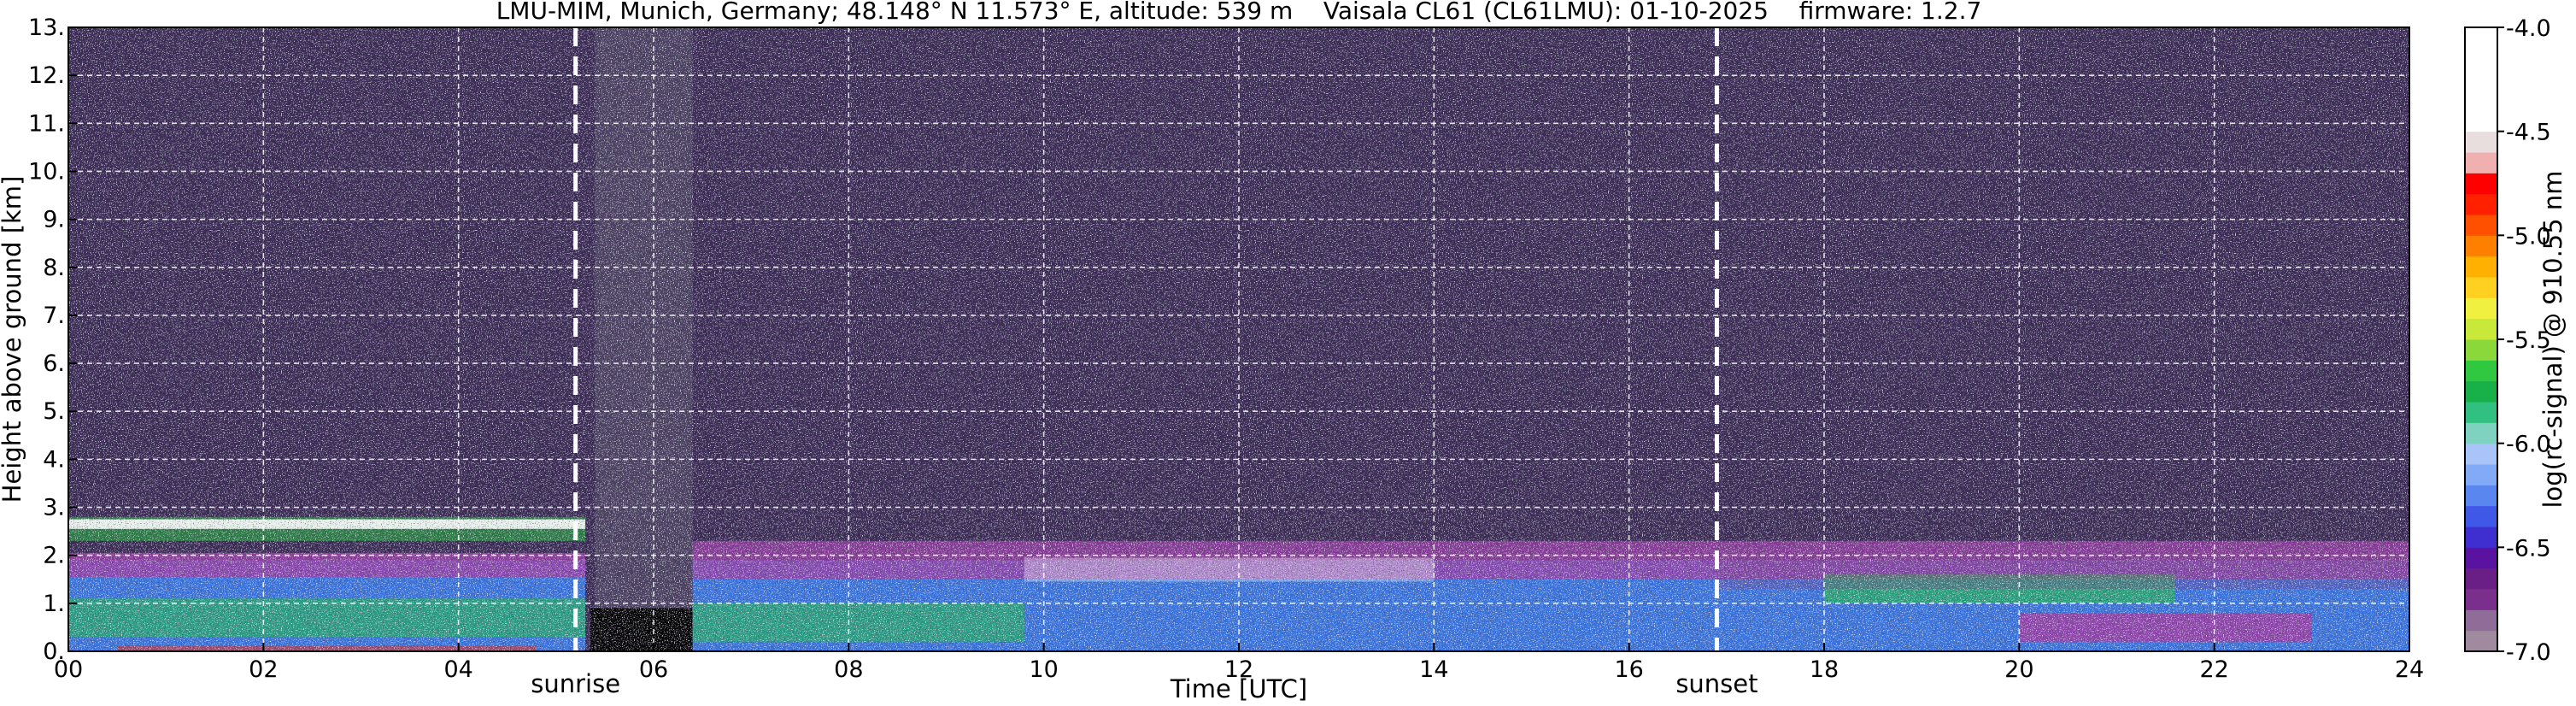 The width and height of the screenshot is (2576, 706). Describe the element at coordinates (54, 363) in the screenshot. I see `y-tick-label: 6.` at that location.